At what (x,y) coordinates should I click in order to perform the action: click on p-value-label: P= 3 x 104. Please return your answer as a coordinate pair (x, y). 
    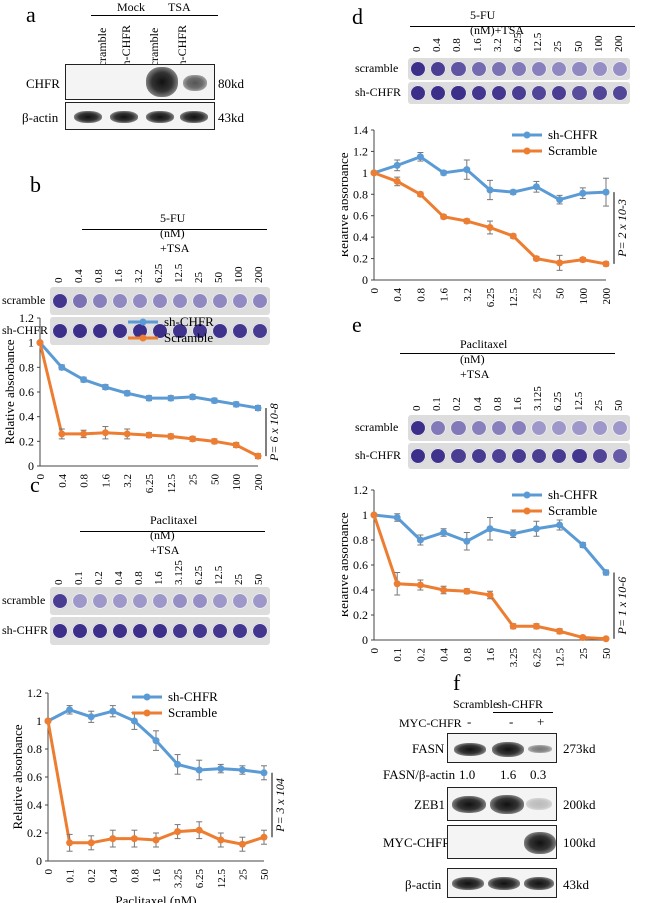
    Looking at the image, I should click on (280, 805).